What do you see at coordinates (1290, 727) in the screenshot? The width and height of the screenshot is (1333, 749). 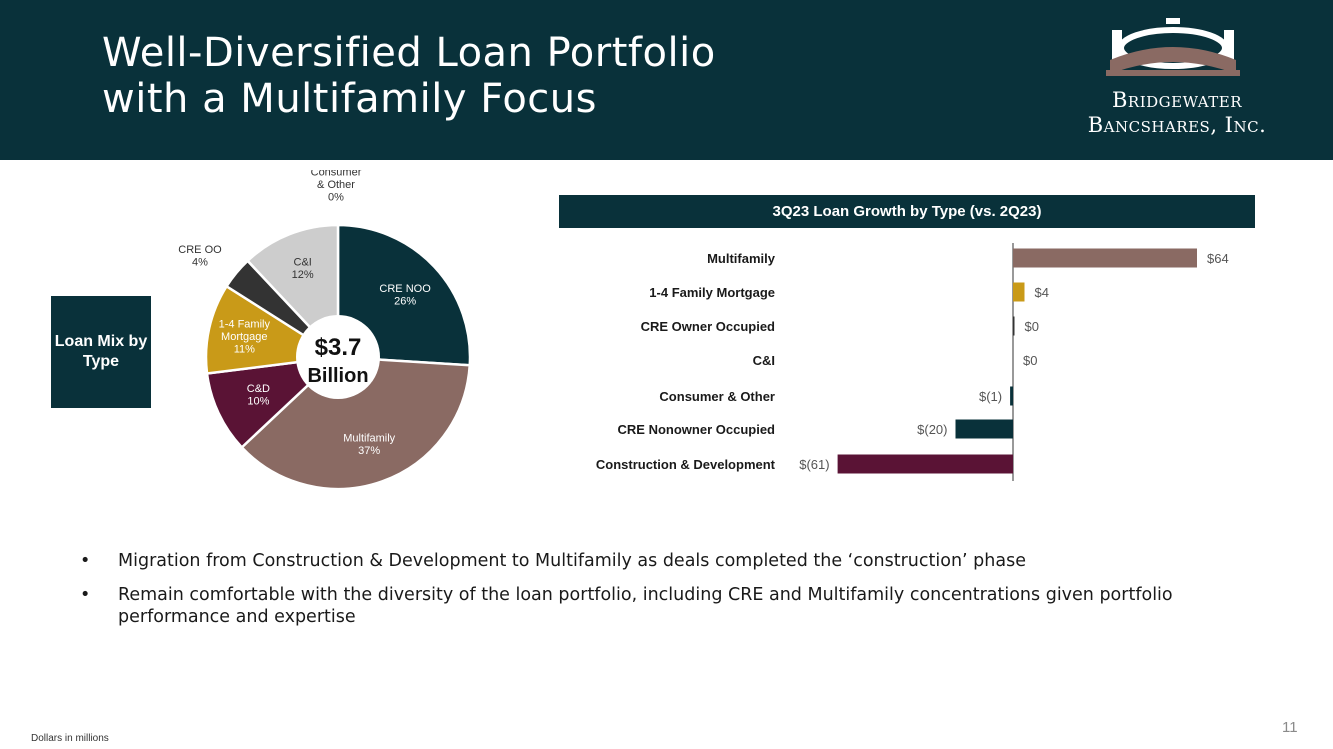 I see `page-number: 11` at bounding box center [1290, 727].